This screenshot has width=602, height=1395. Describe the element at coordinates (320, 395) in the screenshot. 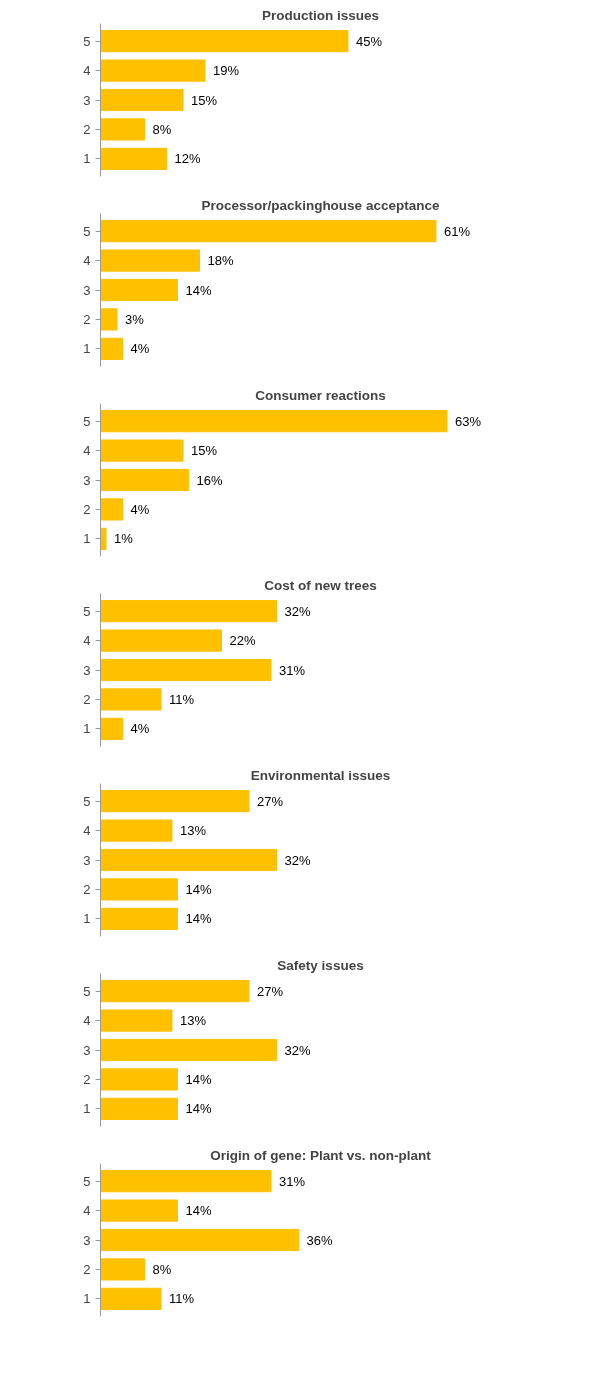

I see `chart-title: Consumer reactions` at that location.